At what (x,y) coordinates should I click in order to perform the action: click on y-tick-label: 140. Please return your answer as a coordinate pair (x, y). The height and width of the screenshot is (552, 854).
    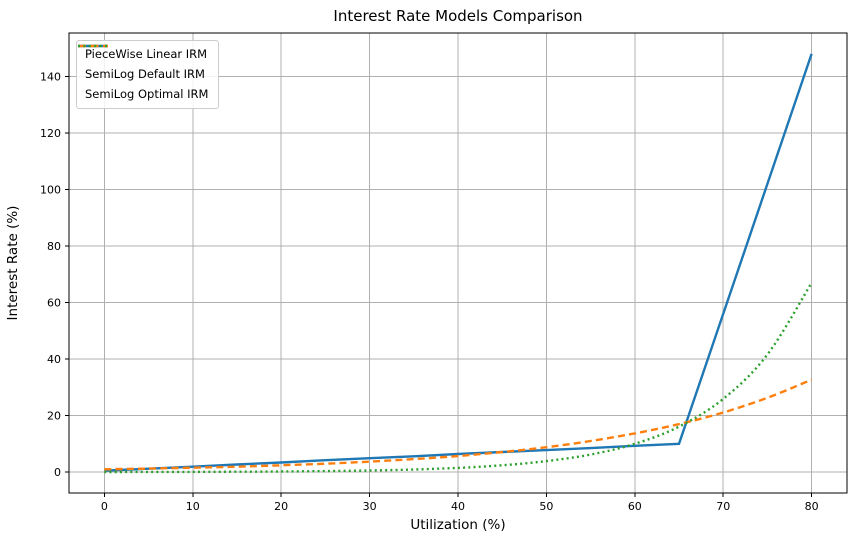
    Looking at the image, I should click on (50, 77).